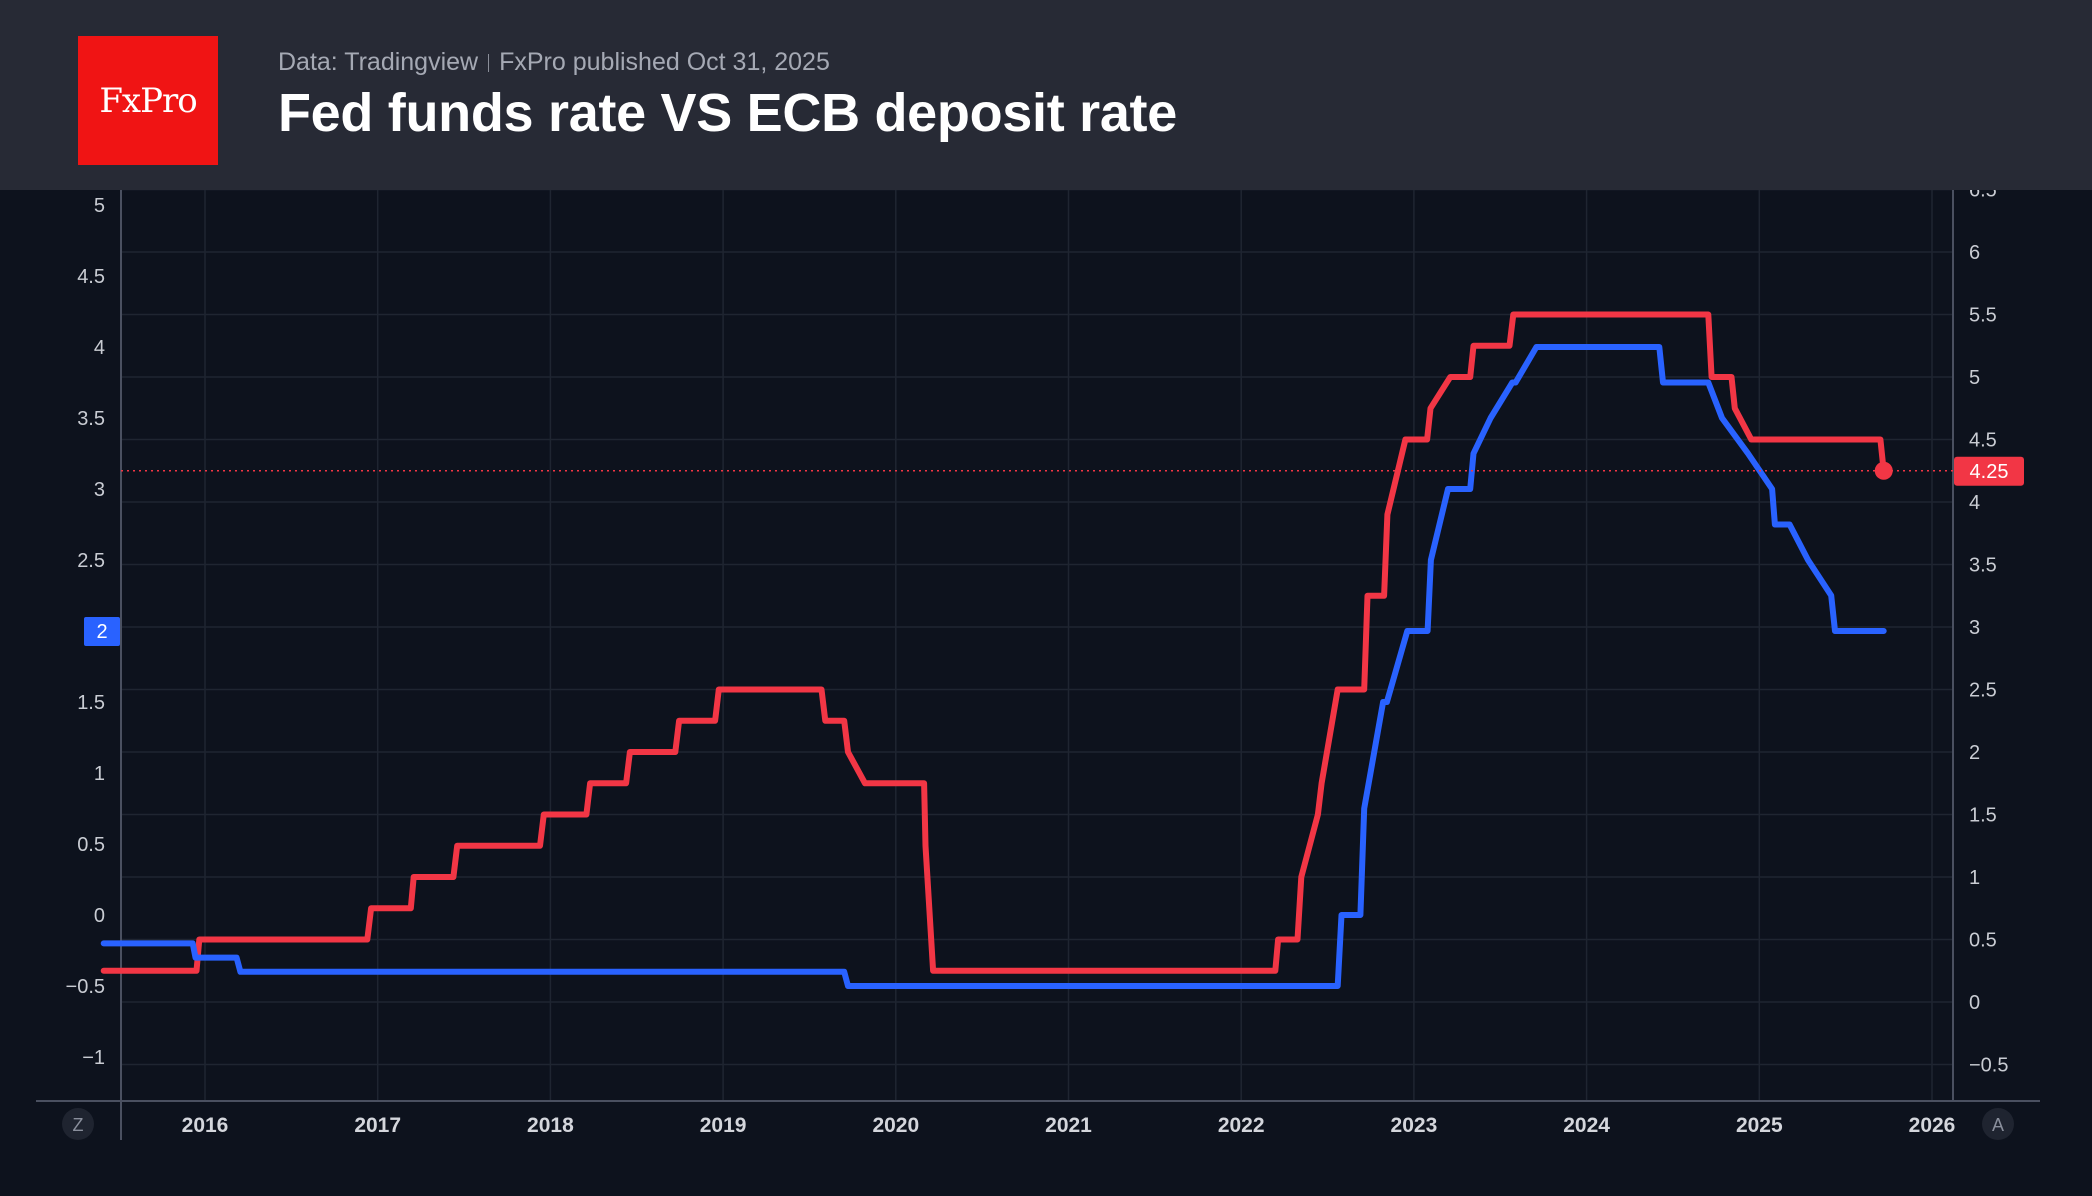 The width and height of the screenshot is (2092, 1196). Describe the element at coordinates (1759, 1125) in the screenshot. I see `x-axis-tick-label: 2025` at that location.